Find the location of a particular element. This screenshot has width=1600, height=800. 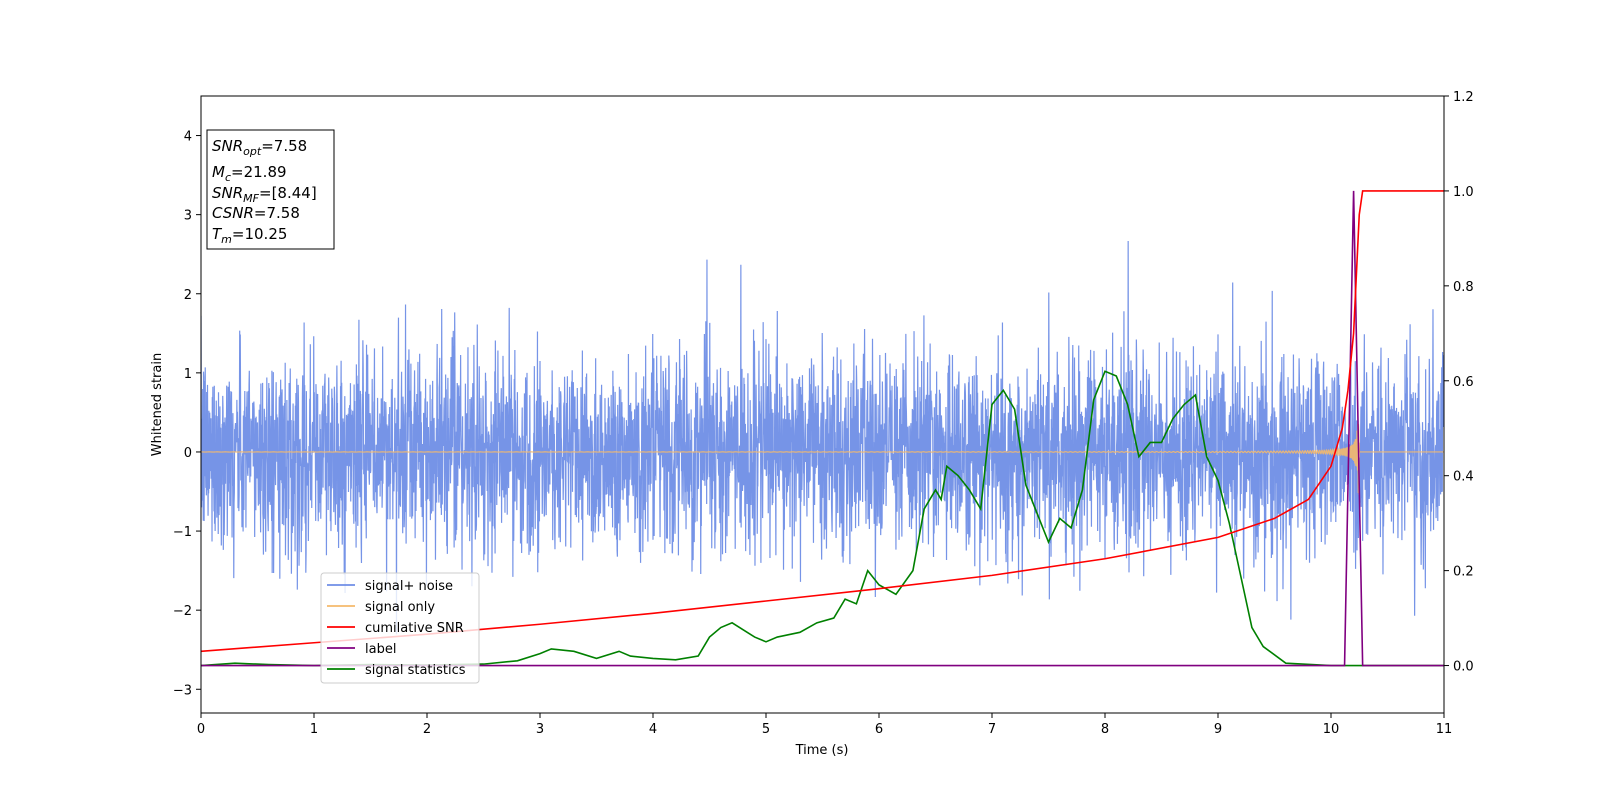

stats-box-frame is located at coordinates (270, 189).